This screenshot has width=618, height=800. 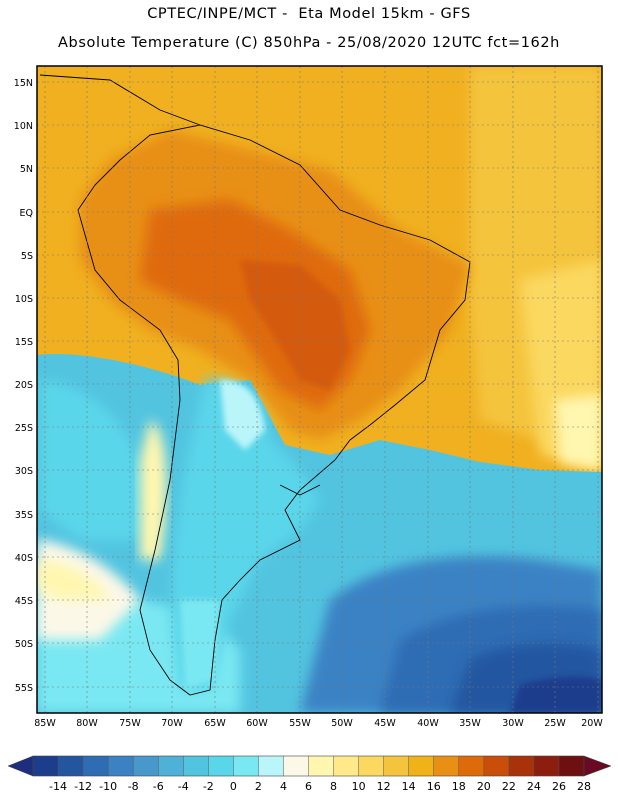 I want to click on colorbar-label: -2, so click(x=208, y=786).